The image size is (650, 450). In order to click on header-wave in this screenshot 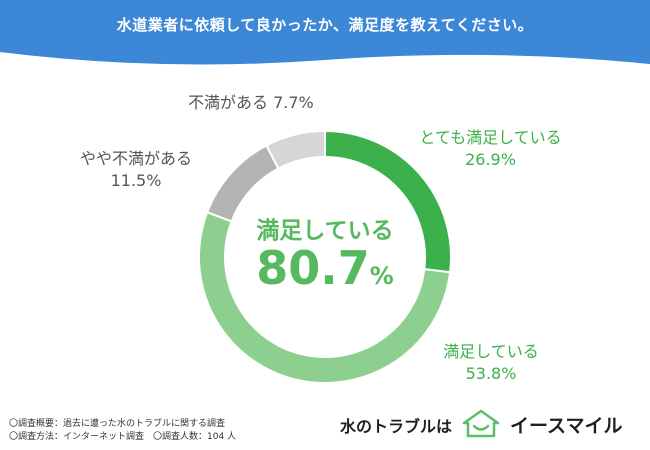, I will do `click(325, 65)`.